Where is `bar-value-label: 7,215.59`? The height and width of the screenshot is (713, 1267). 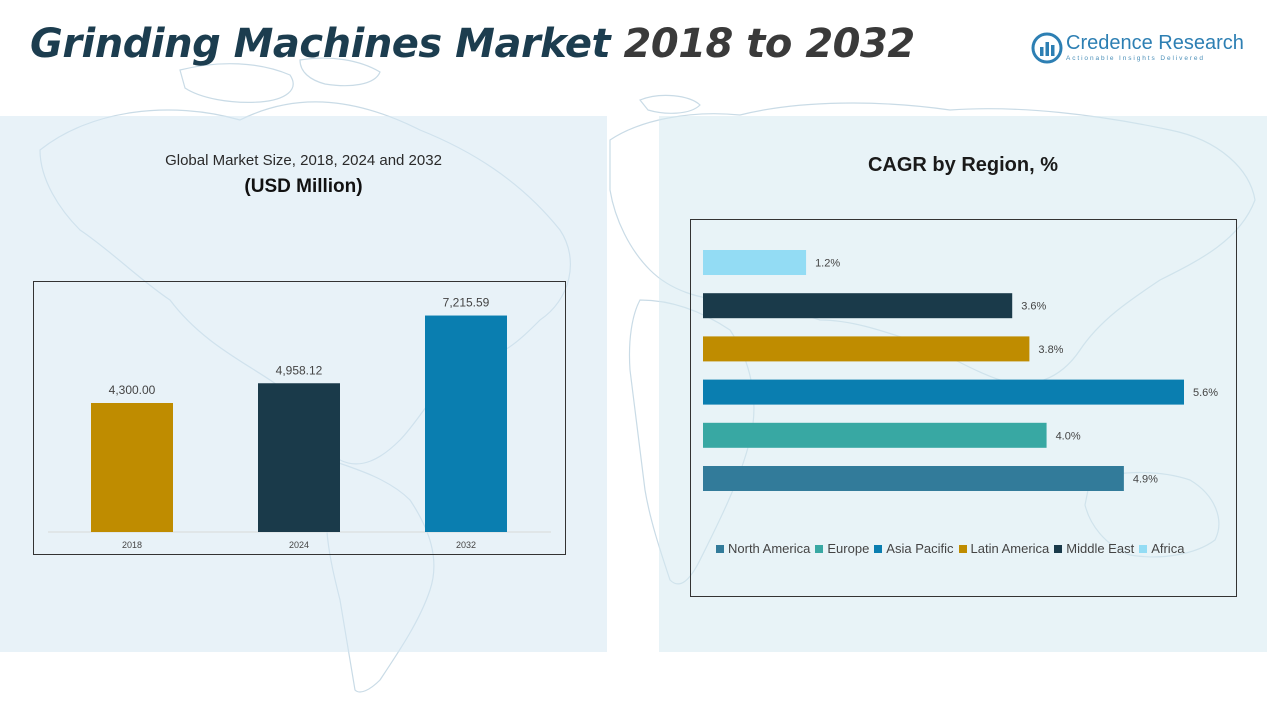 bar-value-label: 7,215.59 is located at coordinates (466, 303).